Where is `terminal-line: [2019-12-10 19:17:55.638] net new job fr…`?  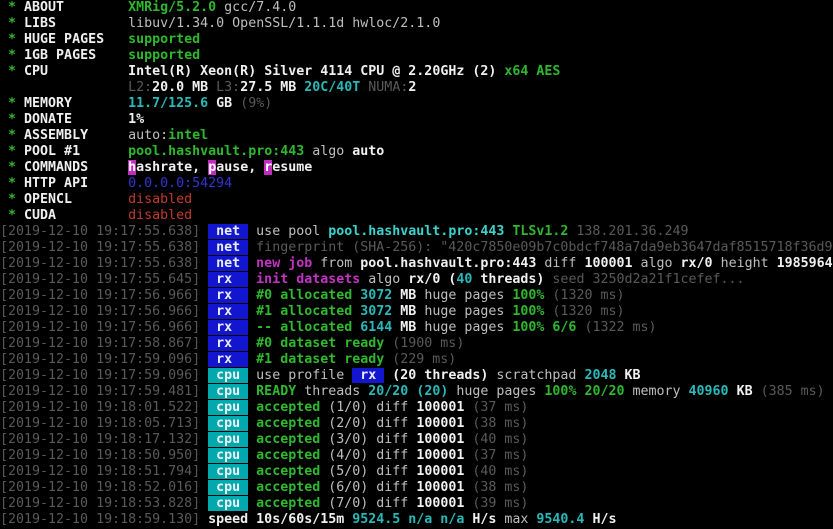 terminal-line: [2019-12-10 19:17:55.638] net new job fr… is located at coordinates (416, 264).